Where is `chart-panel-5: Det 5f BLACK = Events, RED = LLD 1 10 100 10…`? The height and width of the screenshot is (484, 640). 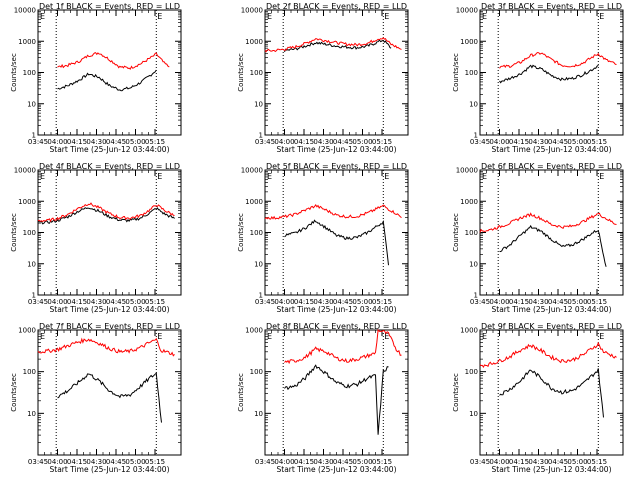
chart-panel-5: Det 5f BLACK = Events, RED = LLD 1 10 100 10… is located at coordinates (323, 238).